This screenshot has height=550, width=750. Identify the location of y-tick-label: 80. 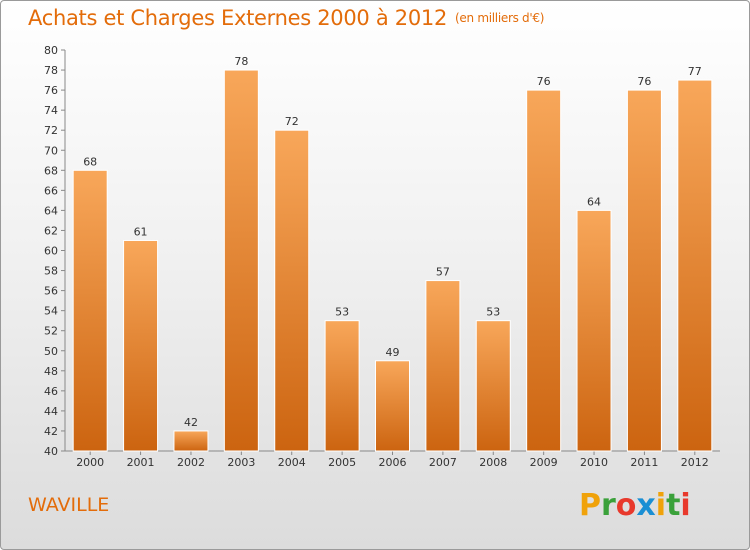
(51, 50).